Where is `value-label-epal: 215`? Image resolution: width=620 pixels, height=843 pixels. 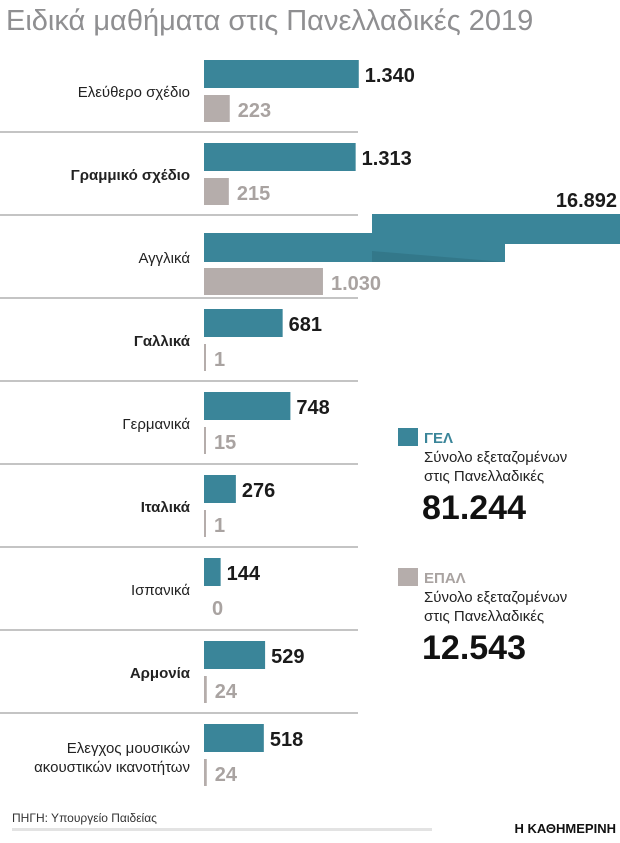 value-label-epal: 215 is located at coordinates (253, 194).